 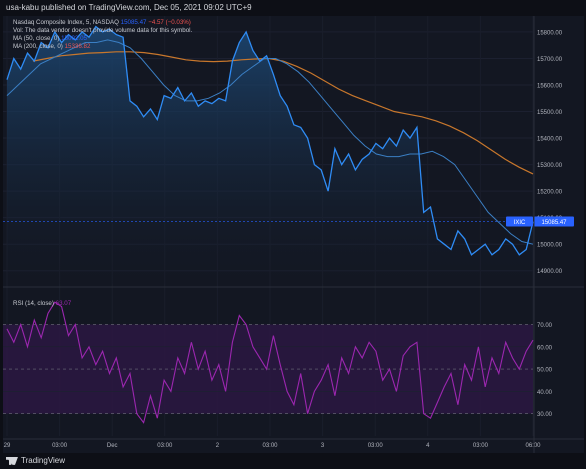 I want to click on price-tick-label-4: 15300.00, so click(x=550, y=166).